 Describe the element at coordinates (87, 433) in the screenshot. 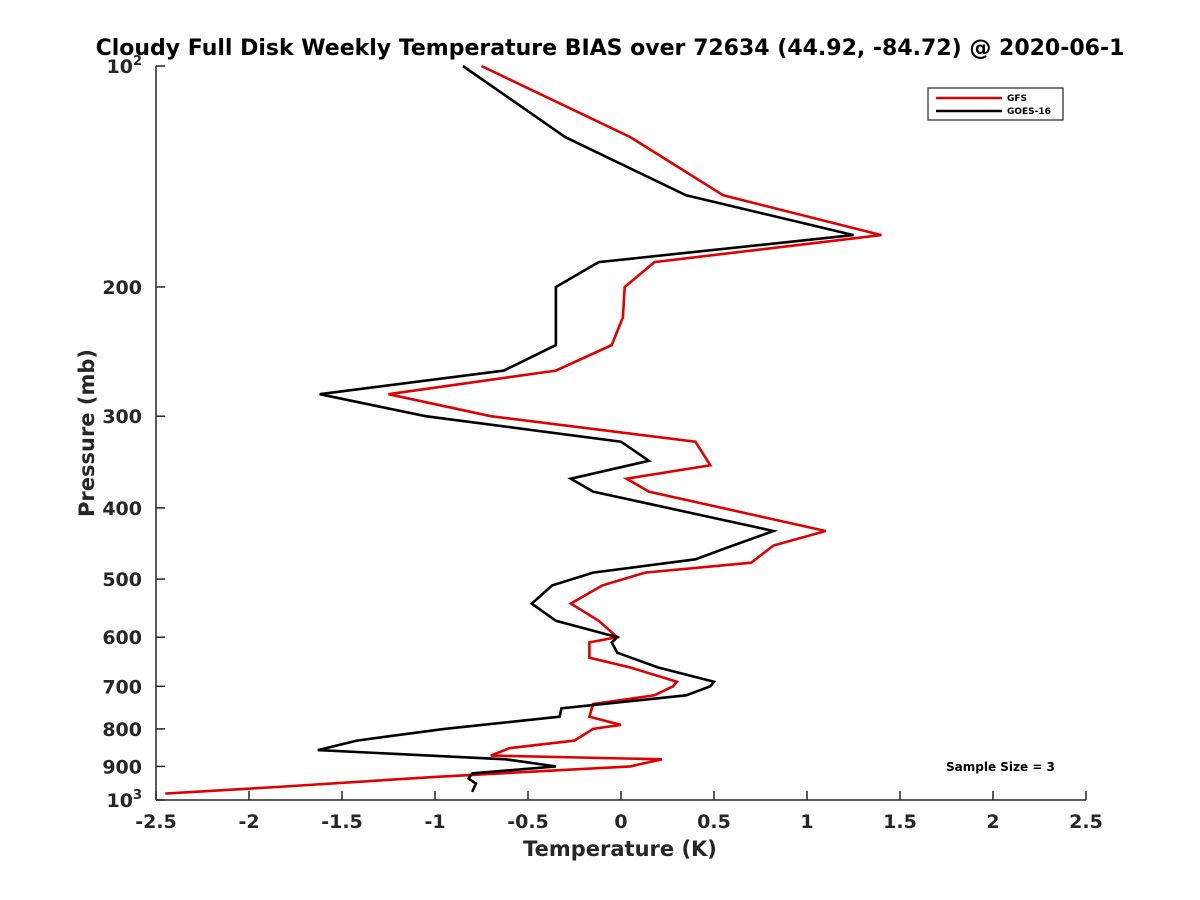

I see `y-axis-label: Pressure (mb)` at that location.